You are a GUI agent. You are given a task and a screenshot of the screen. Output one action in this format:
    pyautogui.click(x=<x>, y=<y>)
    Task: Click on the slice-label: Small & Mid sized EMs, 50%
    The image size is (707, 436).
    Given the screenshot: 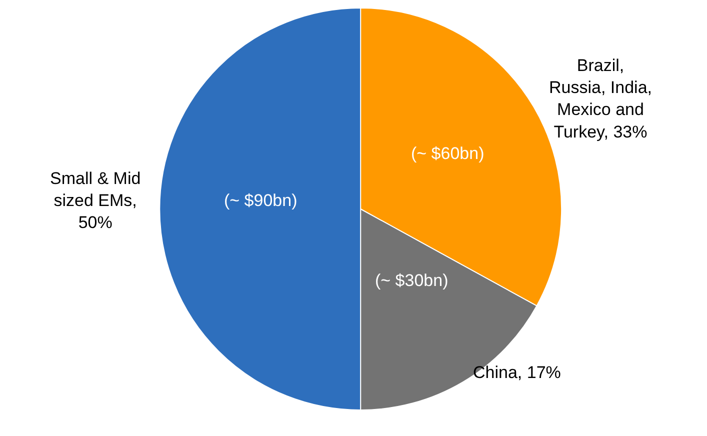 What is the action you would take?
    pyautogui.click(x=95, y=200)
    